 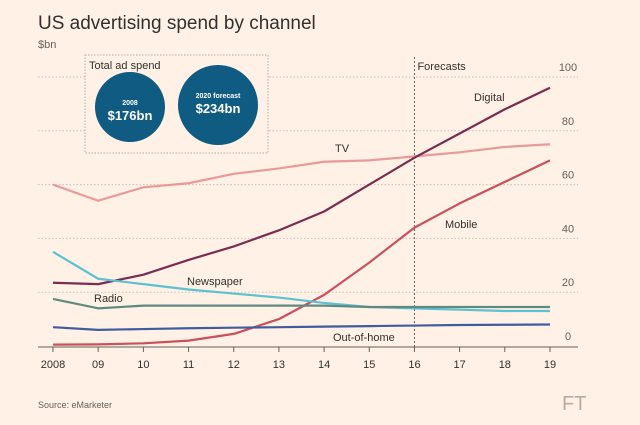 What do you see at coordinates (342, 149) in the screenshot?
I see `series-label-tv: TV` at bounding box center [342, 149].